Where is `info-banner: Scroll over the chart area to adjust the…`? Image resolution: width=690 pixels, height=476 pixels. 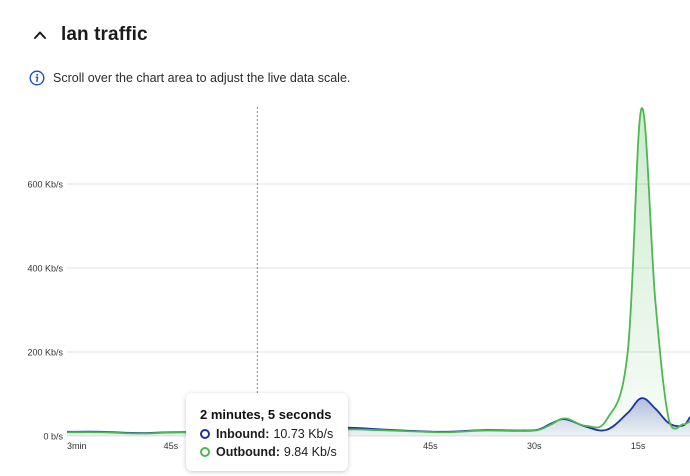
info-banner: Scroll over the chart area to adjust the… is located at coordinates (189, 78).